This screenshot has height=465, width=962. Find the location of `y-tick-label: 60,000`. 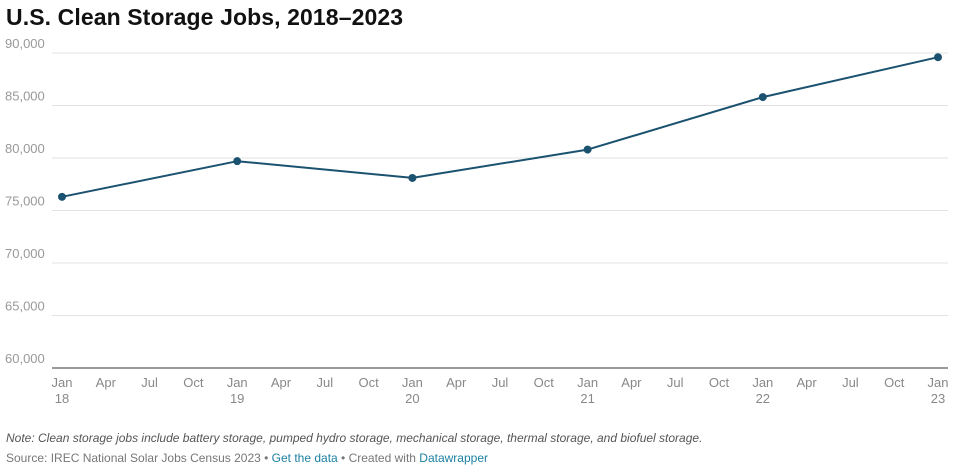

y-tick-label: 60,000 is located at coordinates (25, 358).